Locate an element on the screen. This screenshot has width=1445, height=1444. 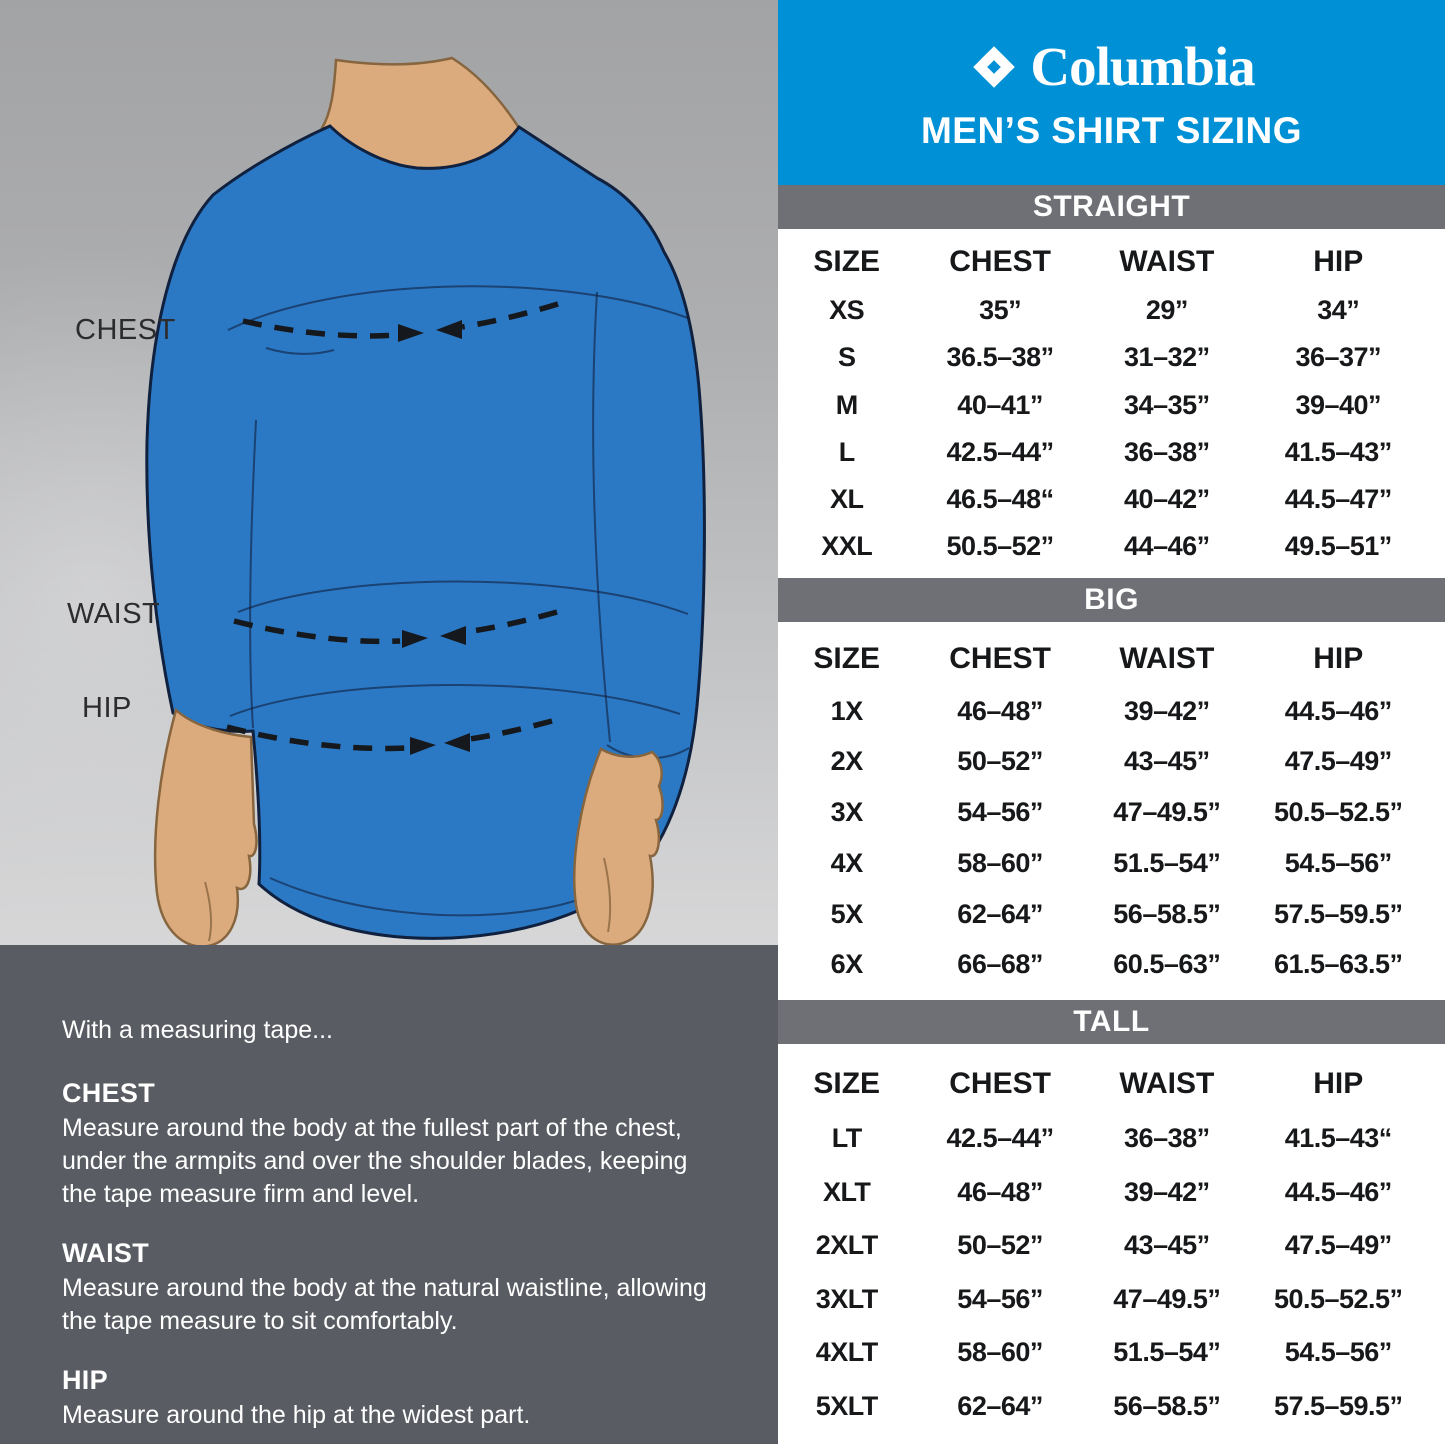
size-cell: S is located at coordinates (846, 357).